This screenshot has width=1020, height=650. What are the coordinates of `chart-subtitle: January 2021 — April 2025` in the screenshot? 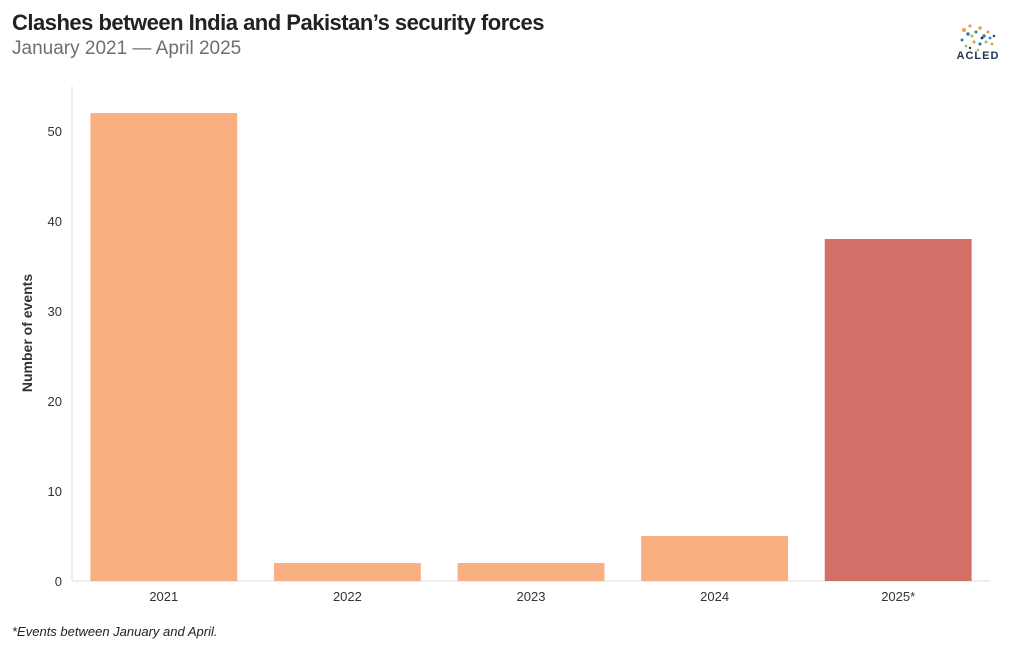 It's located at (127, 48).